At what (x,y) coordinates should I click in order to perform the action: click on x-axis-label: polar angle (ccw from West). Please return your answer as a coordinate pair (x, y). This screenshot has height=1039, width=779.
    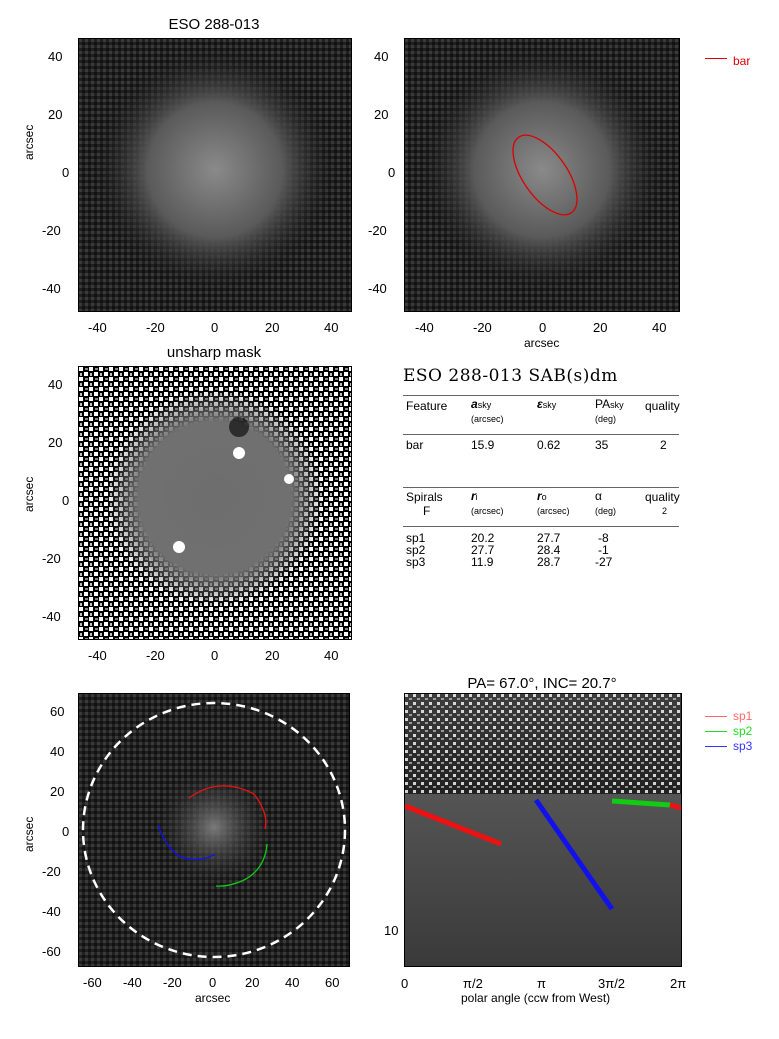
    Looking at the image, I should click on (536, 998).